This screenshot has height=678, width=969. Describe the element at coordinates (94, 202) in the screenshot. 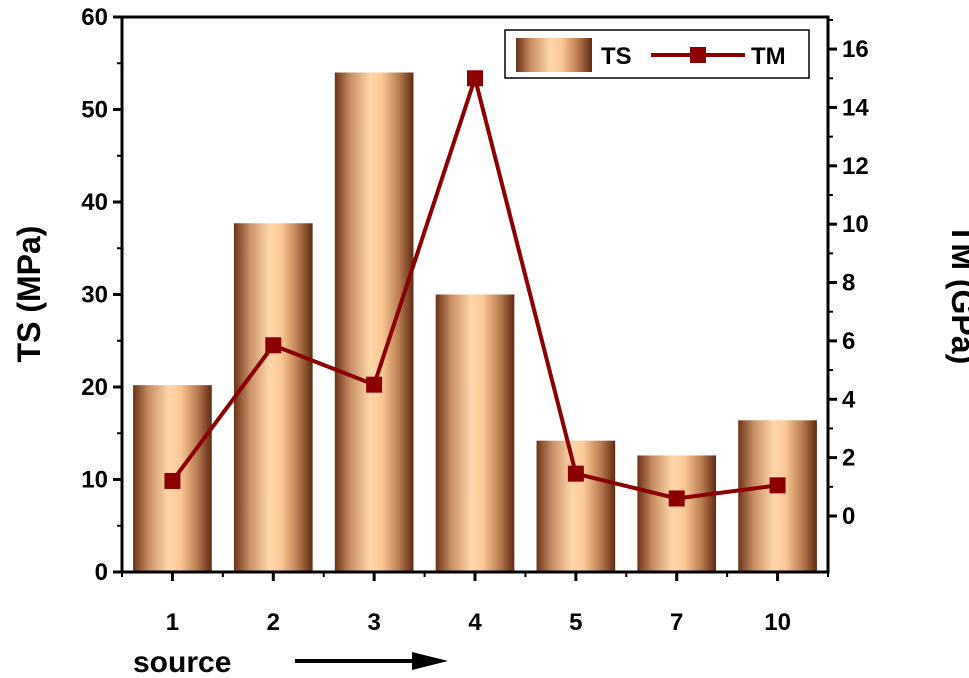

I see `y-left-tick-label: 40` at that location.